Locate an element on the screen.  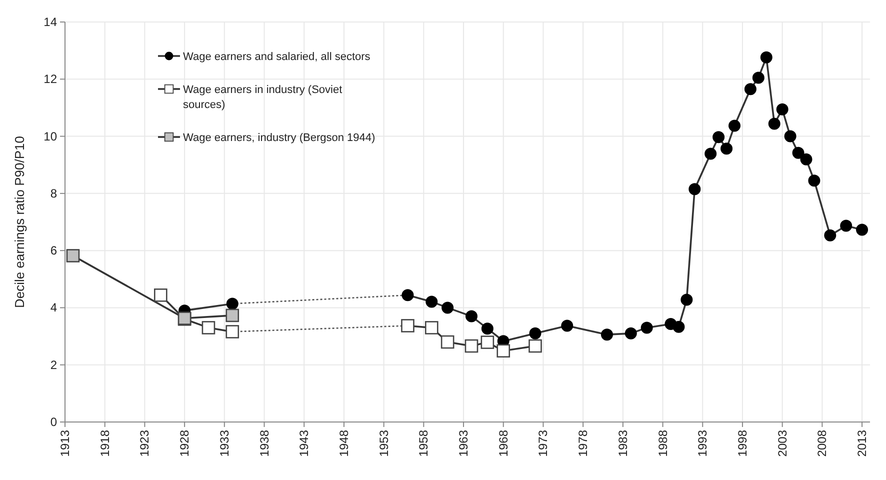
y-tick-label: 4 is located at coordinates (54, 307).